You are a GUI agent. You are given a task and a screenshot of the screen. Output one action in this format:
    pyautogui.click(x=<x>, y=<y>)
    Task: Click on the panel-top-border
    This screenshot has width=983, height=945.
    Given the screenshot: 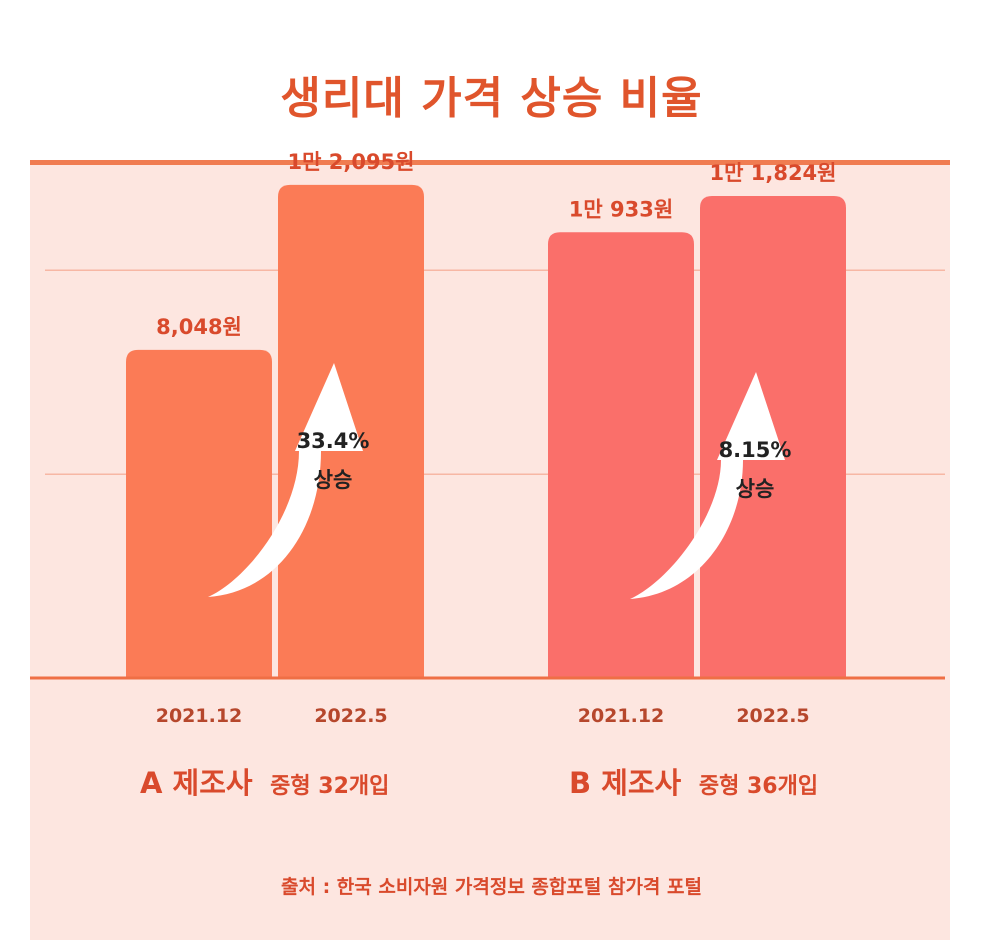 What is the action you would take?
    pyautogui.click(x=490, y=162)
    